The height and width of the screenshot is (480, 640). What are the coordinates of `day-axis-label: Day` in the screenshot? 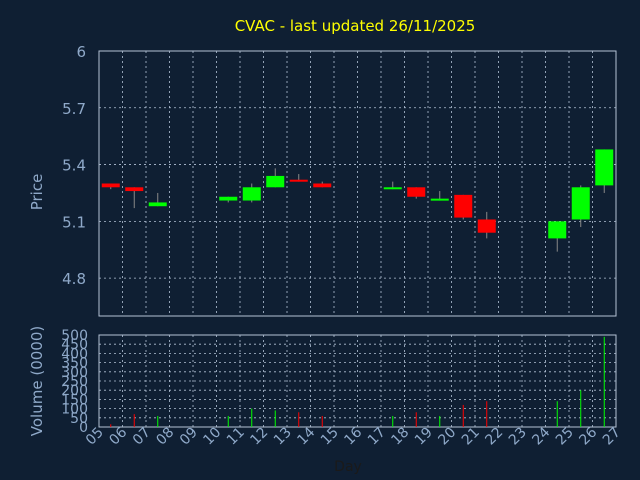 It's located at (348, 467).